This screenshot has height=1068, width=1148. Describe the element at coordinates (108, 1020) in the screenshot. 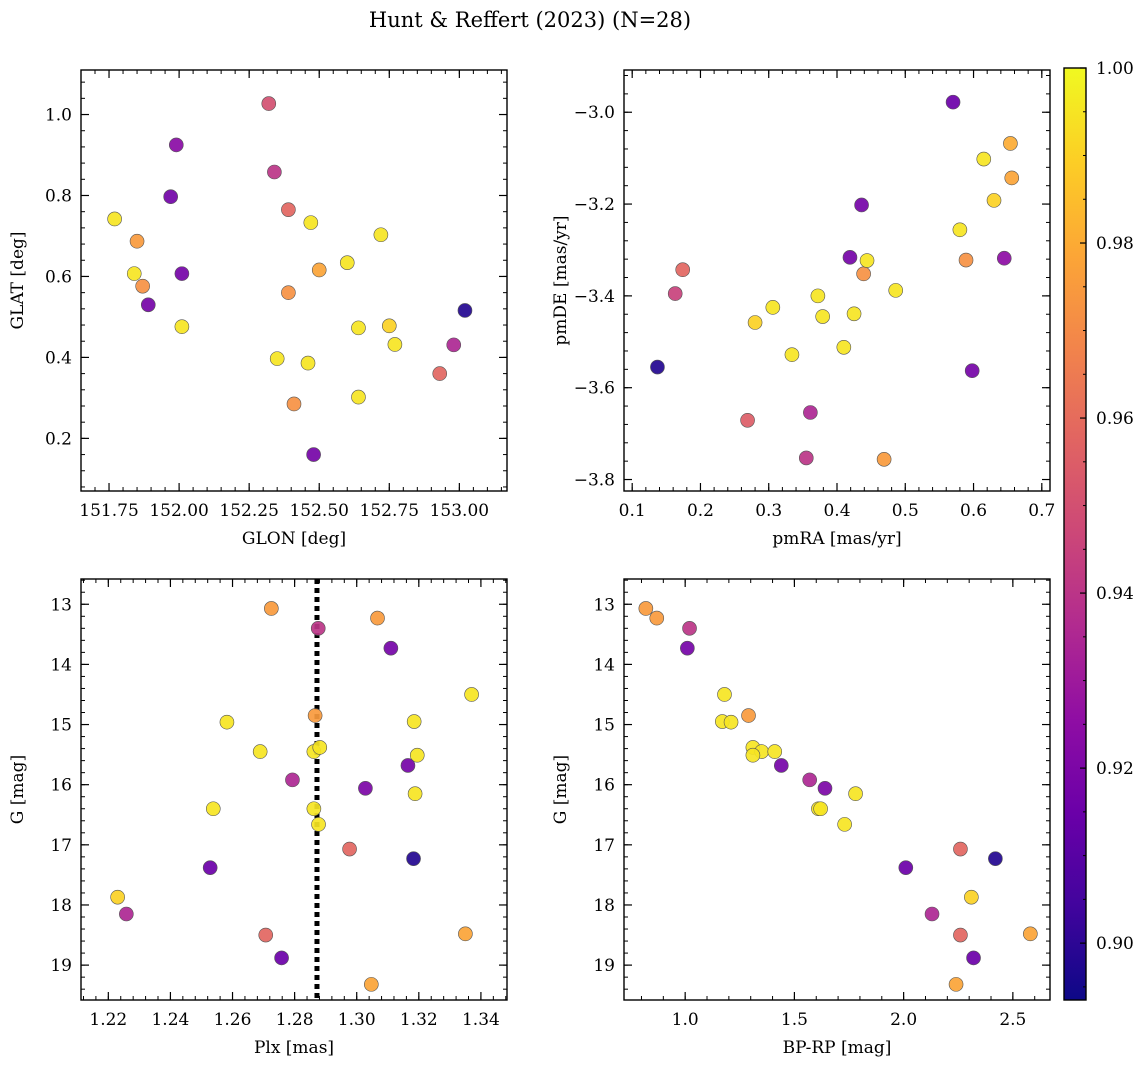

I see `x-tick-label: 1.22` at that location.